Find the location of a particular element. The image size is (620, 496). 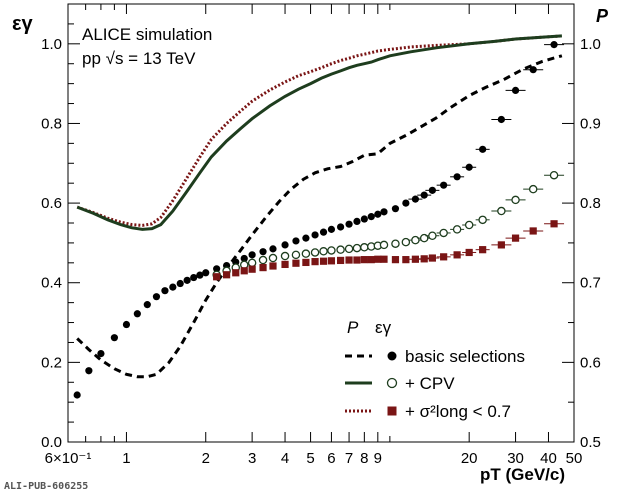

legend-entry-basic: basic selections is located at coordinates (465, 356).